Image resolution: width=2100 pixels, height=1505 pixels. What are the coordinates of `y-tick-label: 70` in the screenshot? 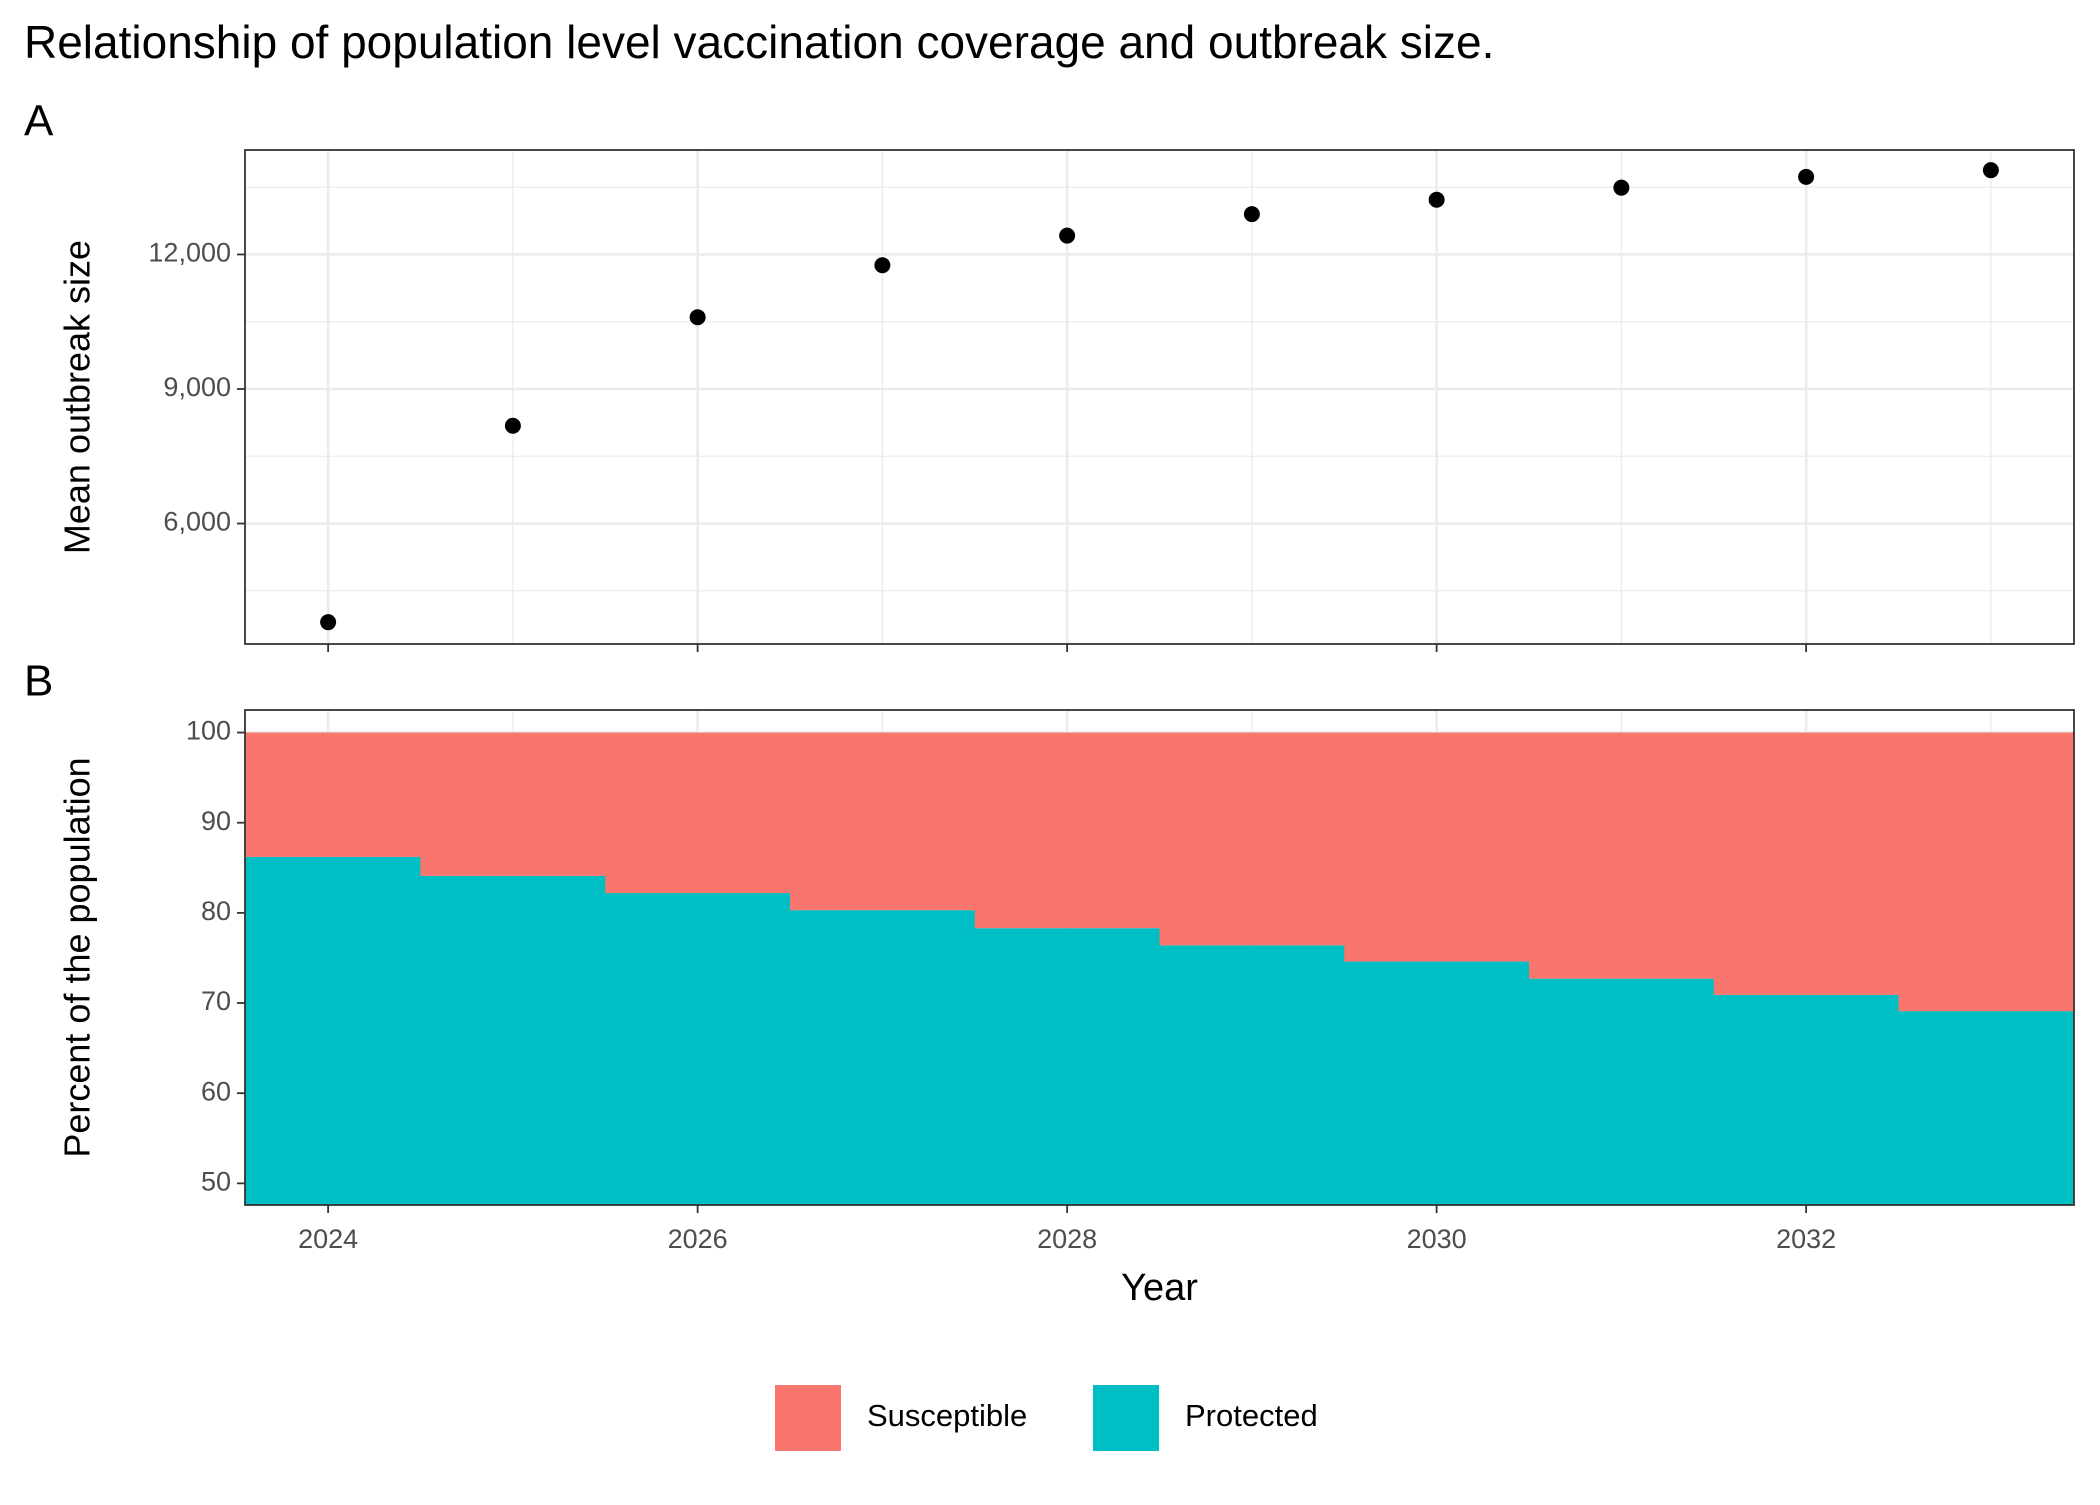 It's located at (216, 1001).